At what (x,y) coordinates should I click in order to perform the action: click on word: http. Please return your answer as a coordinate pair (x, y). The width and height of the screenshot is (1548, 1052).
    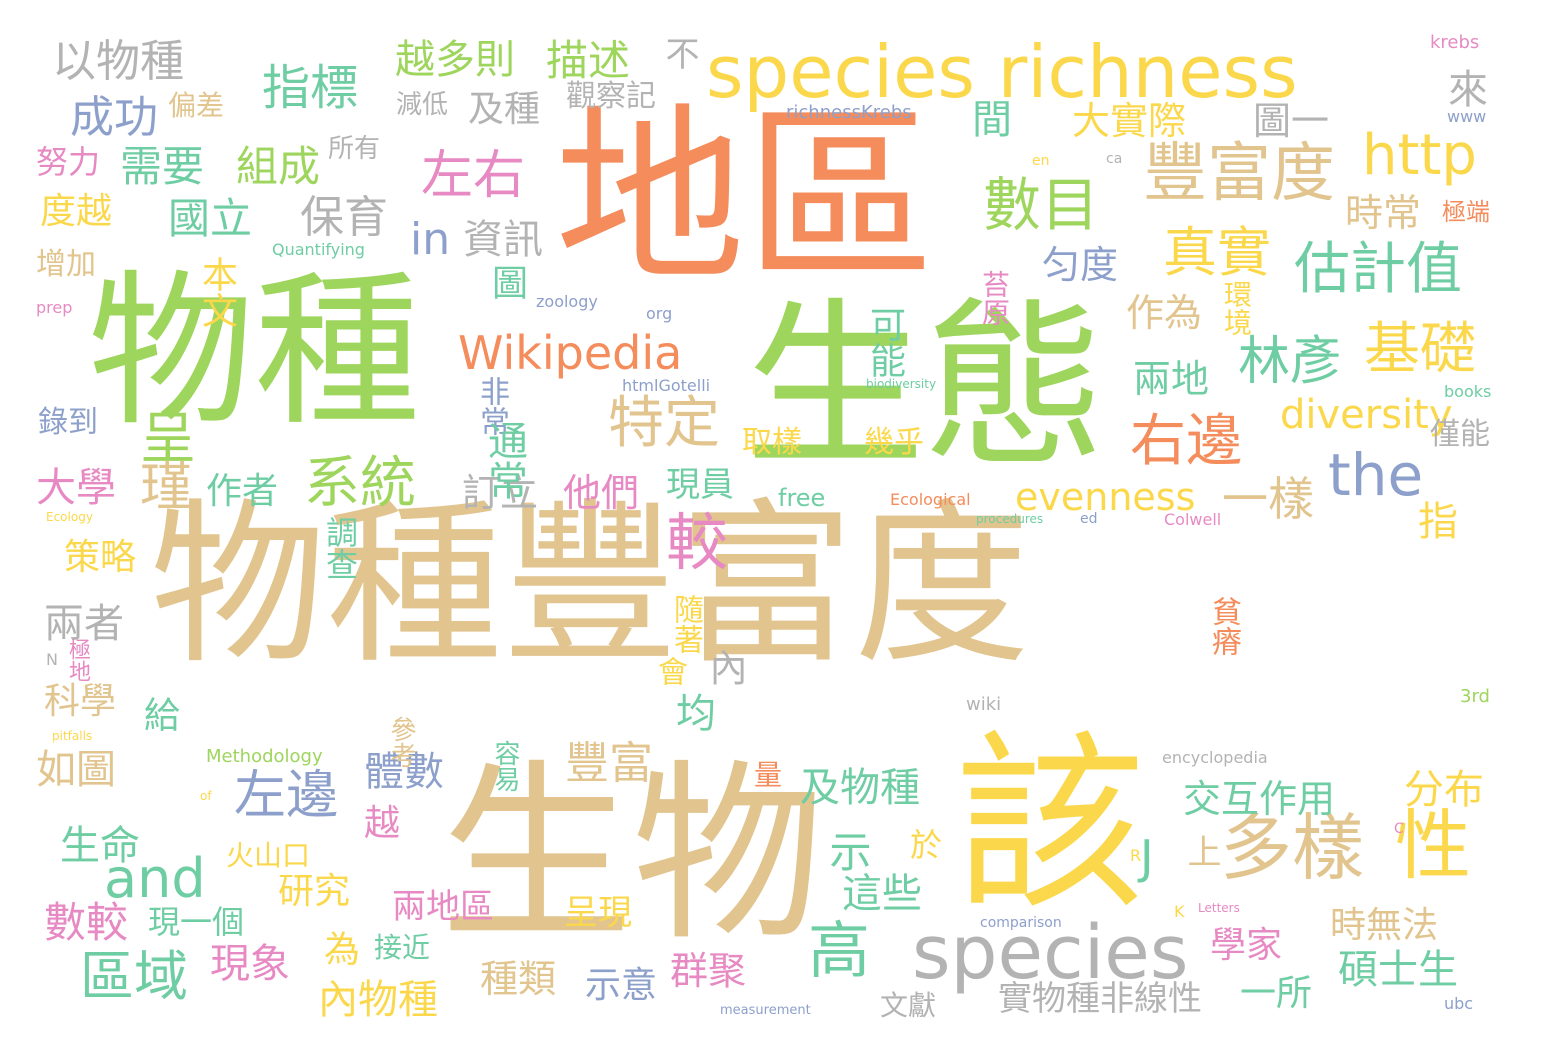
    Looking at the image, I should click on (1419, 155).